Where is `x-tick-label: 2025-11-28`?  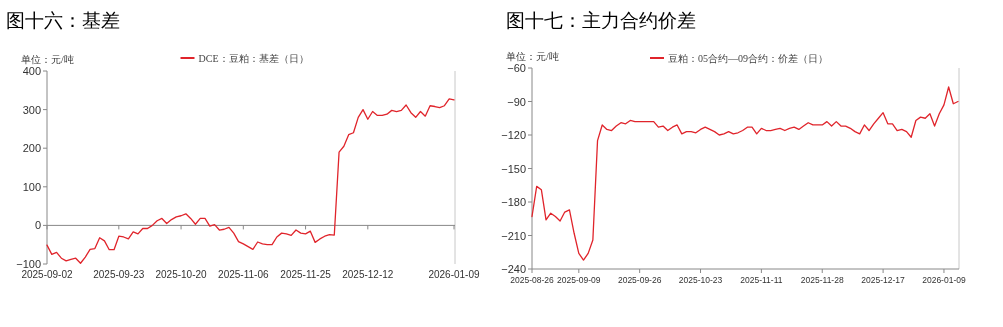
x-tick-label: 2025-11-28 is located at coordinates (822, 280).